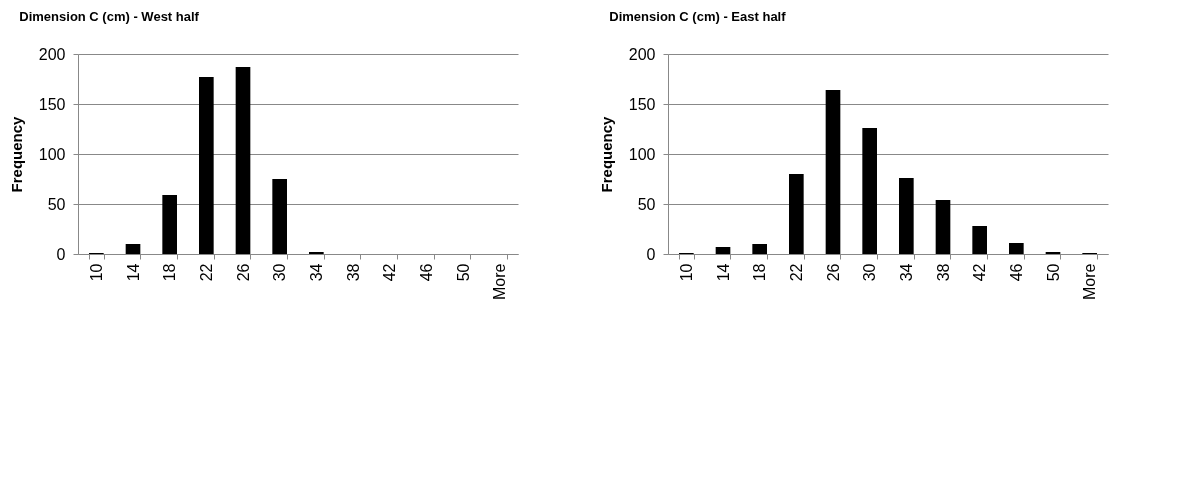 This screenshot has height=492, width=1197. I want to click on chart-title: Dimension C (cm) - West half, so click(109, 16).